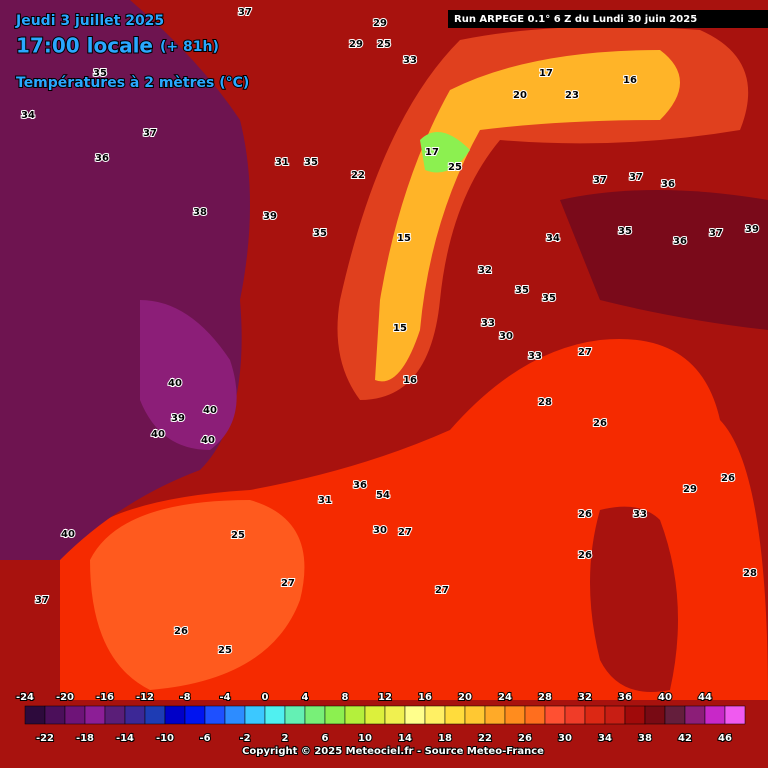 Image resolution: width=768 pixels, height=772 pixels. What do you see at coordinates (445, 738) in the screenshot?
I see `scale-label: 18` at bounding box center [445, 738].